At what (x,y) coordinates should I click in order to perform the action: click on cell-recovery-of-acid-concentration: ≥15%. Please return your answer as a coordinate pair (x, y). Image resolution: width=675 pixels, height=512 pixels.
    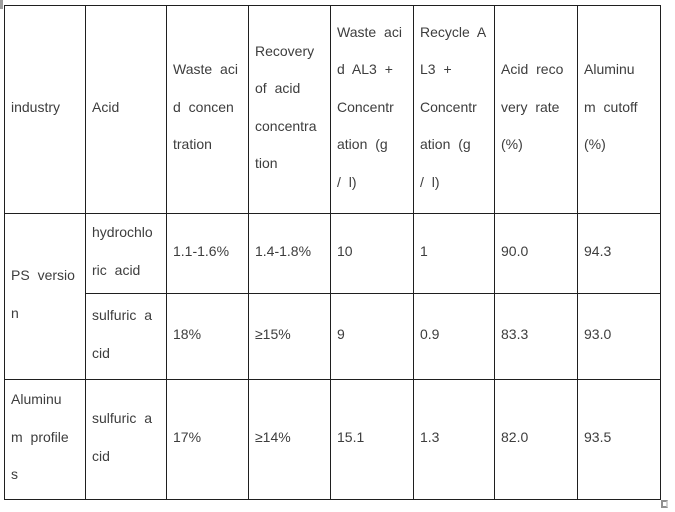
    Looking at the image, I should click on (289, 336).